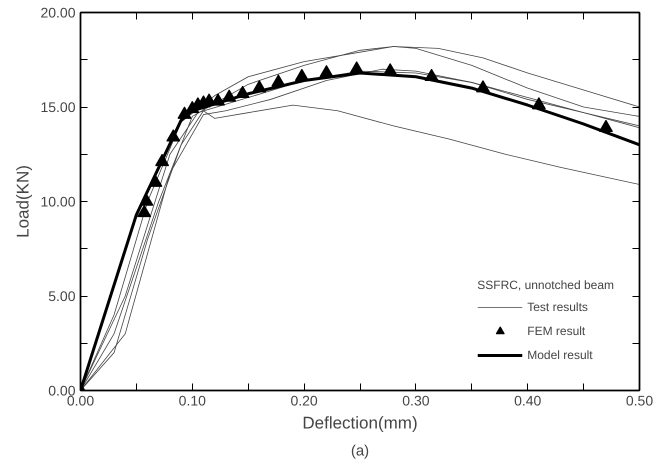 The image size is (672, 464). Describe the element at coordinates (360, 451) in the screenshot. I see `text: (a)` at that location.